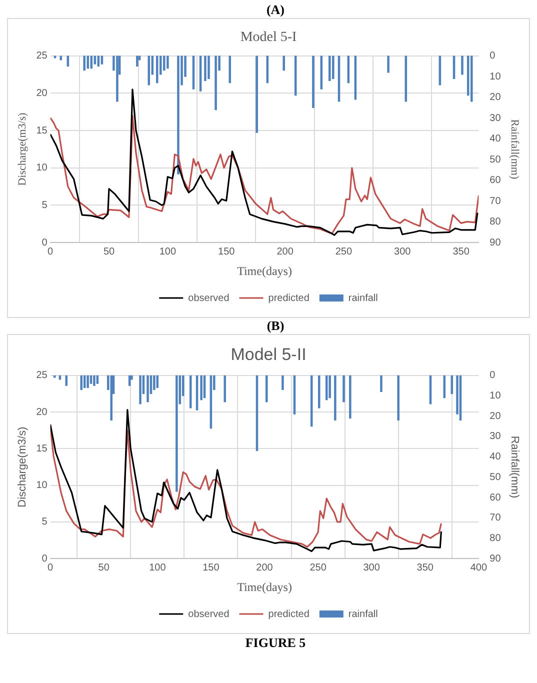 The width and height of the screenshot is (537, 683). What do you see at coordinates (479, 568) in the screenshot?
I see `x-tick-label: 400` at bounding box center [479, 568].